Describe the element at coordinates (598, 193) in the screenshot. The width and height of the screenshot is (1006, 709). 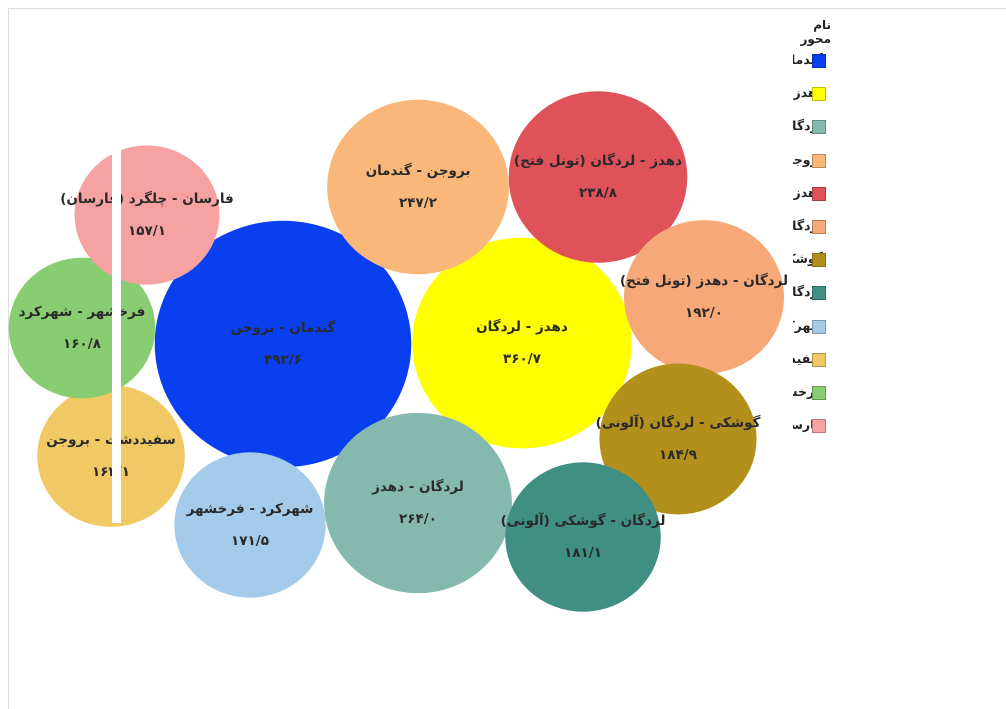
I see `bubble-value-label: ۲۳۸/۸` at that location.